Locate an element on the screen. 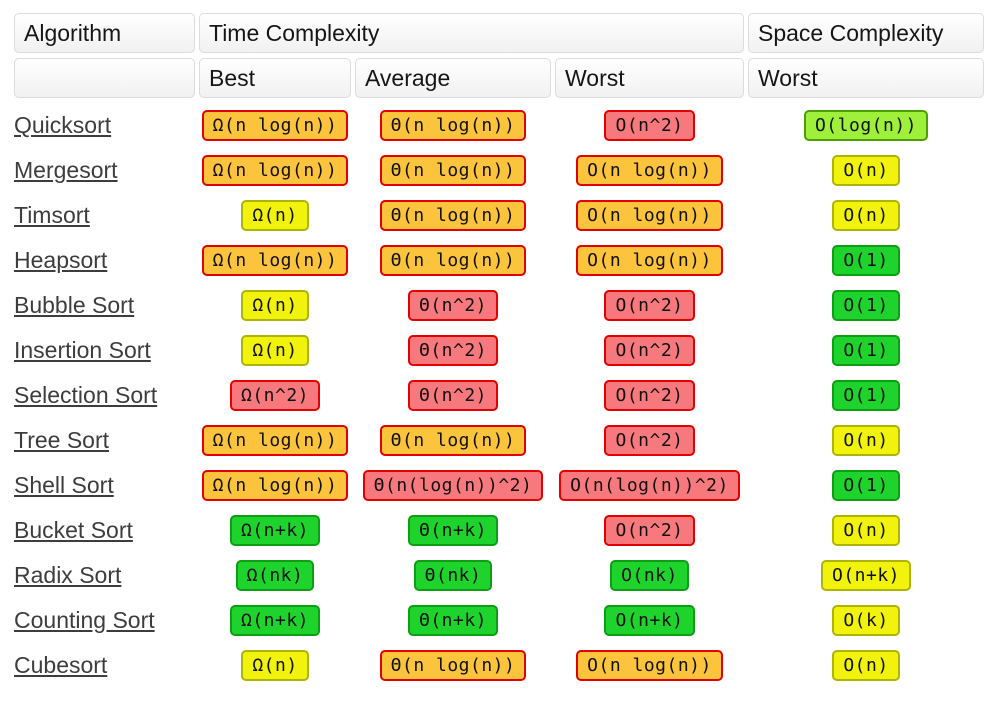 Image resolution: width=998 pixels, height=711 pixels. algorithm-link: Radix Sort is located at coordinates (68, 575).